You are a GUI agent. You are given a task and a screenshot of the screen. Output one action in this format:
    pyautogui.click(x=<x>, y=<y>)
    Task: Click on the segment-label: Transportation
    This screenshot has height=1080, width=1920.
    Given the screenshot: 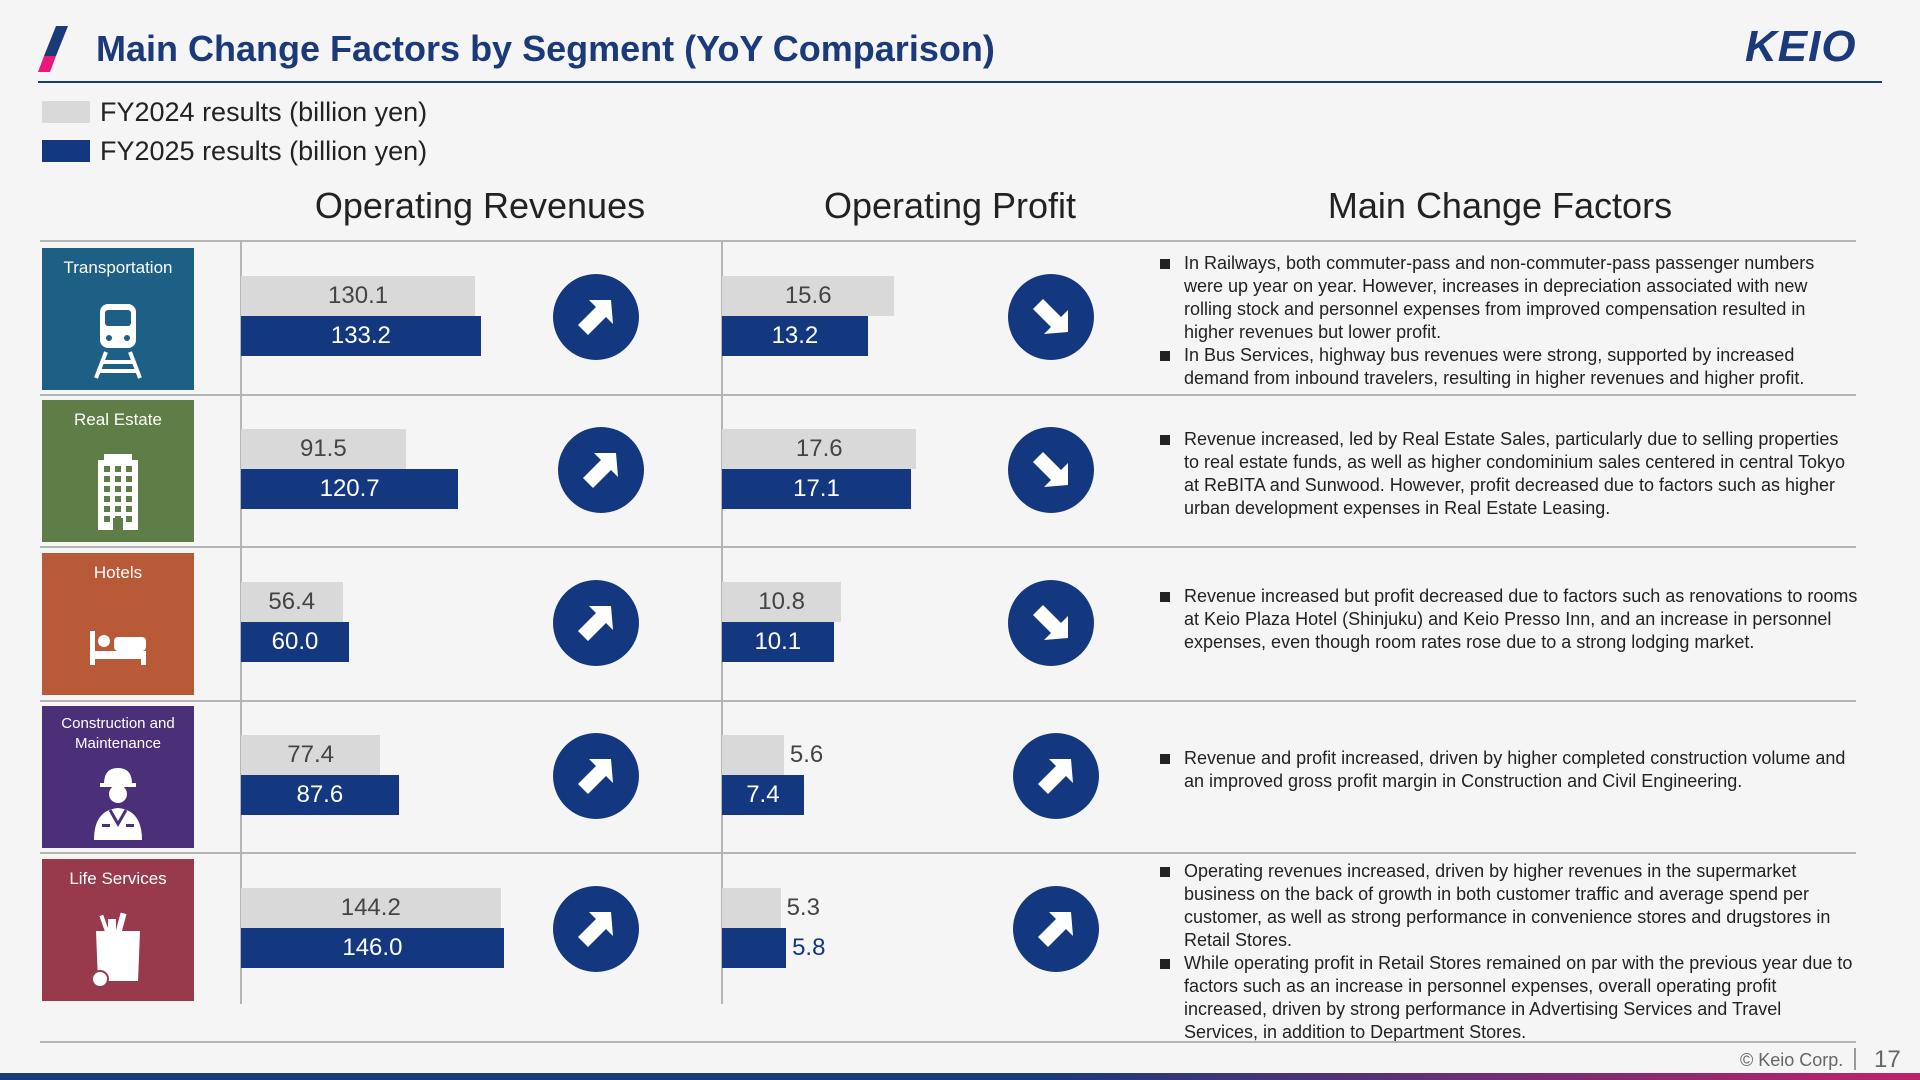 What is the action you would take?
    pyautogui.click(x=118, y=267)
    